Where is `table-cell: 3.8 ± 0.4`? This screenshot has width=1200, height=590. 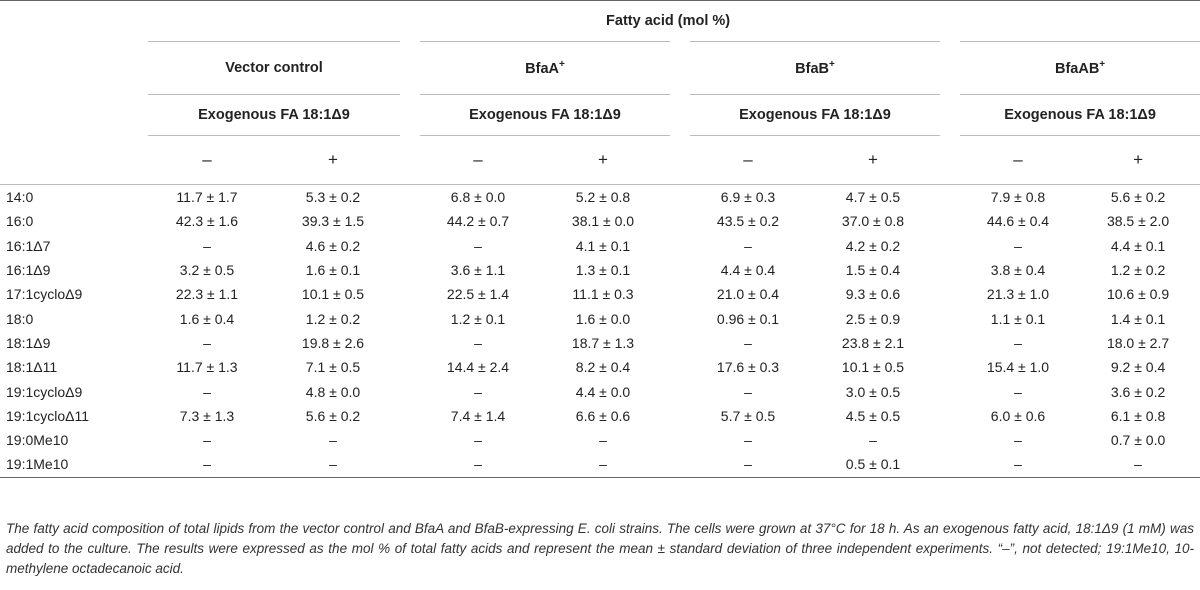 table-cell: 3.8 ± 0.4 is located at coordinates (1018, 270).